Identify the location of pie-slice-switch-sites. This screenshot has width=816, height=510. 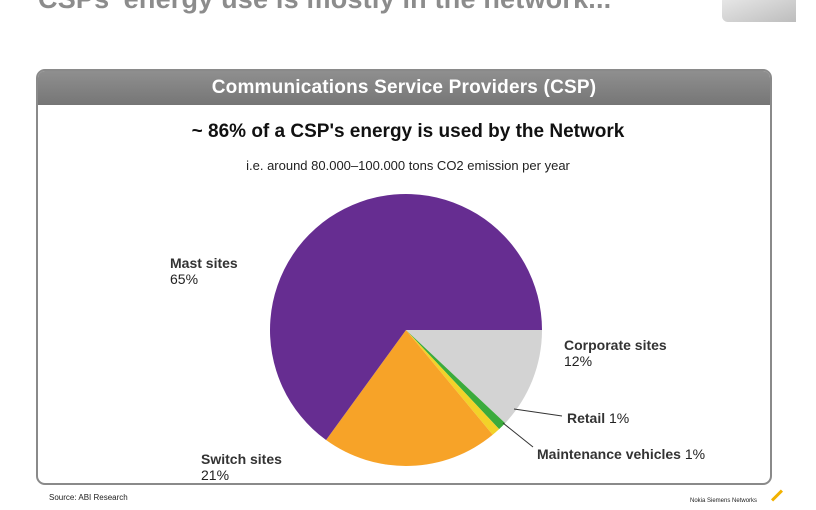
(409, 398).